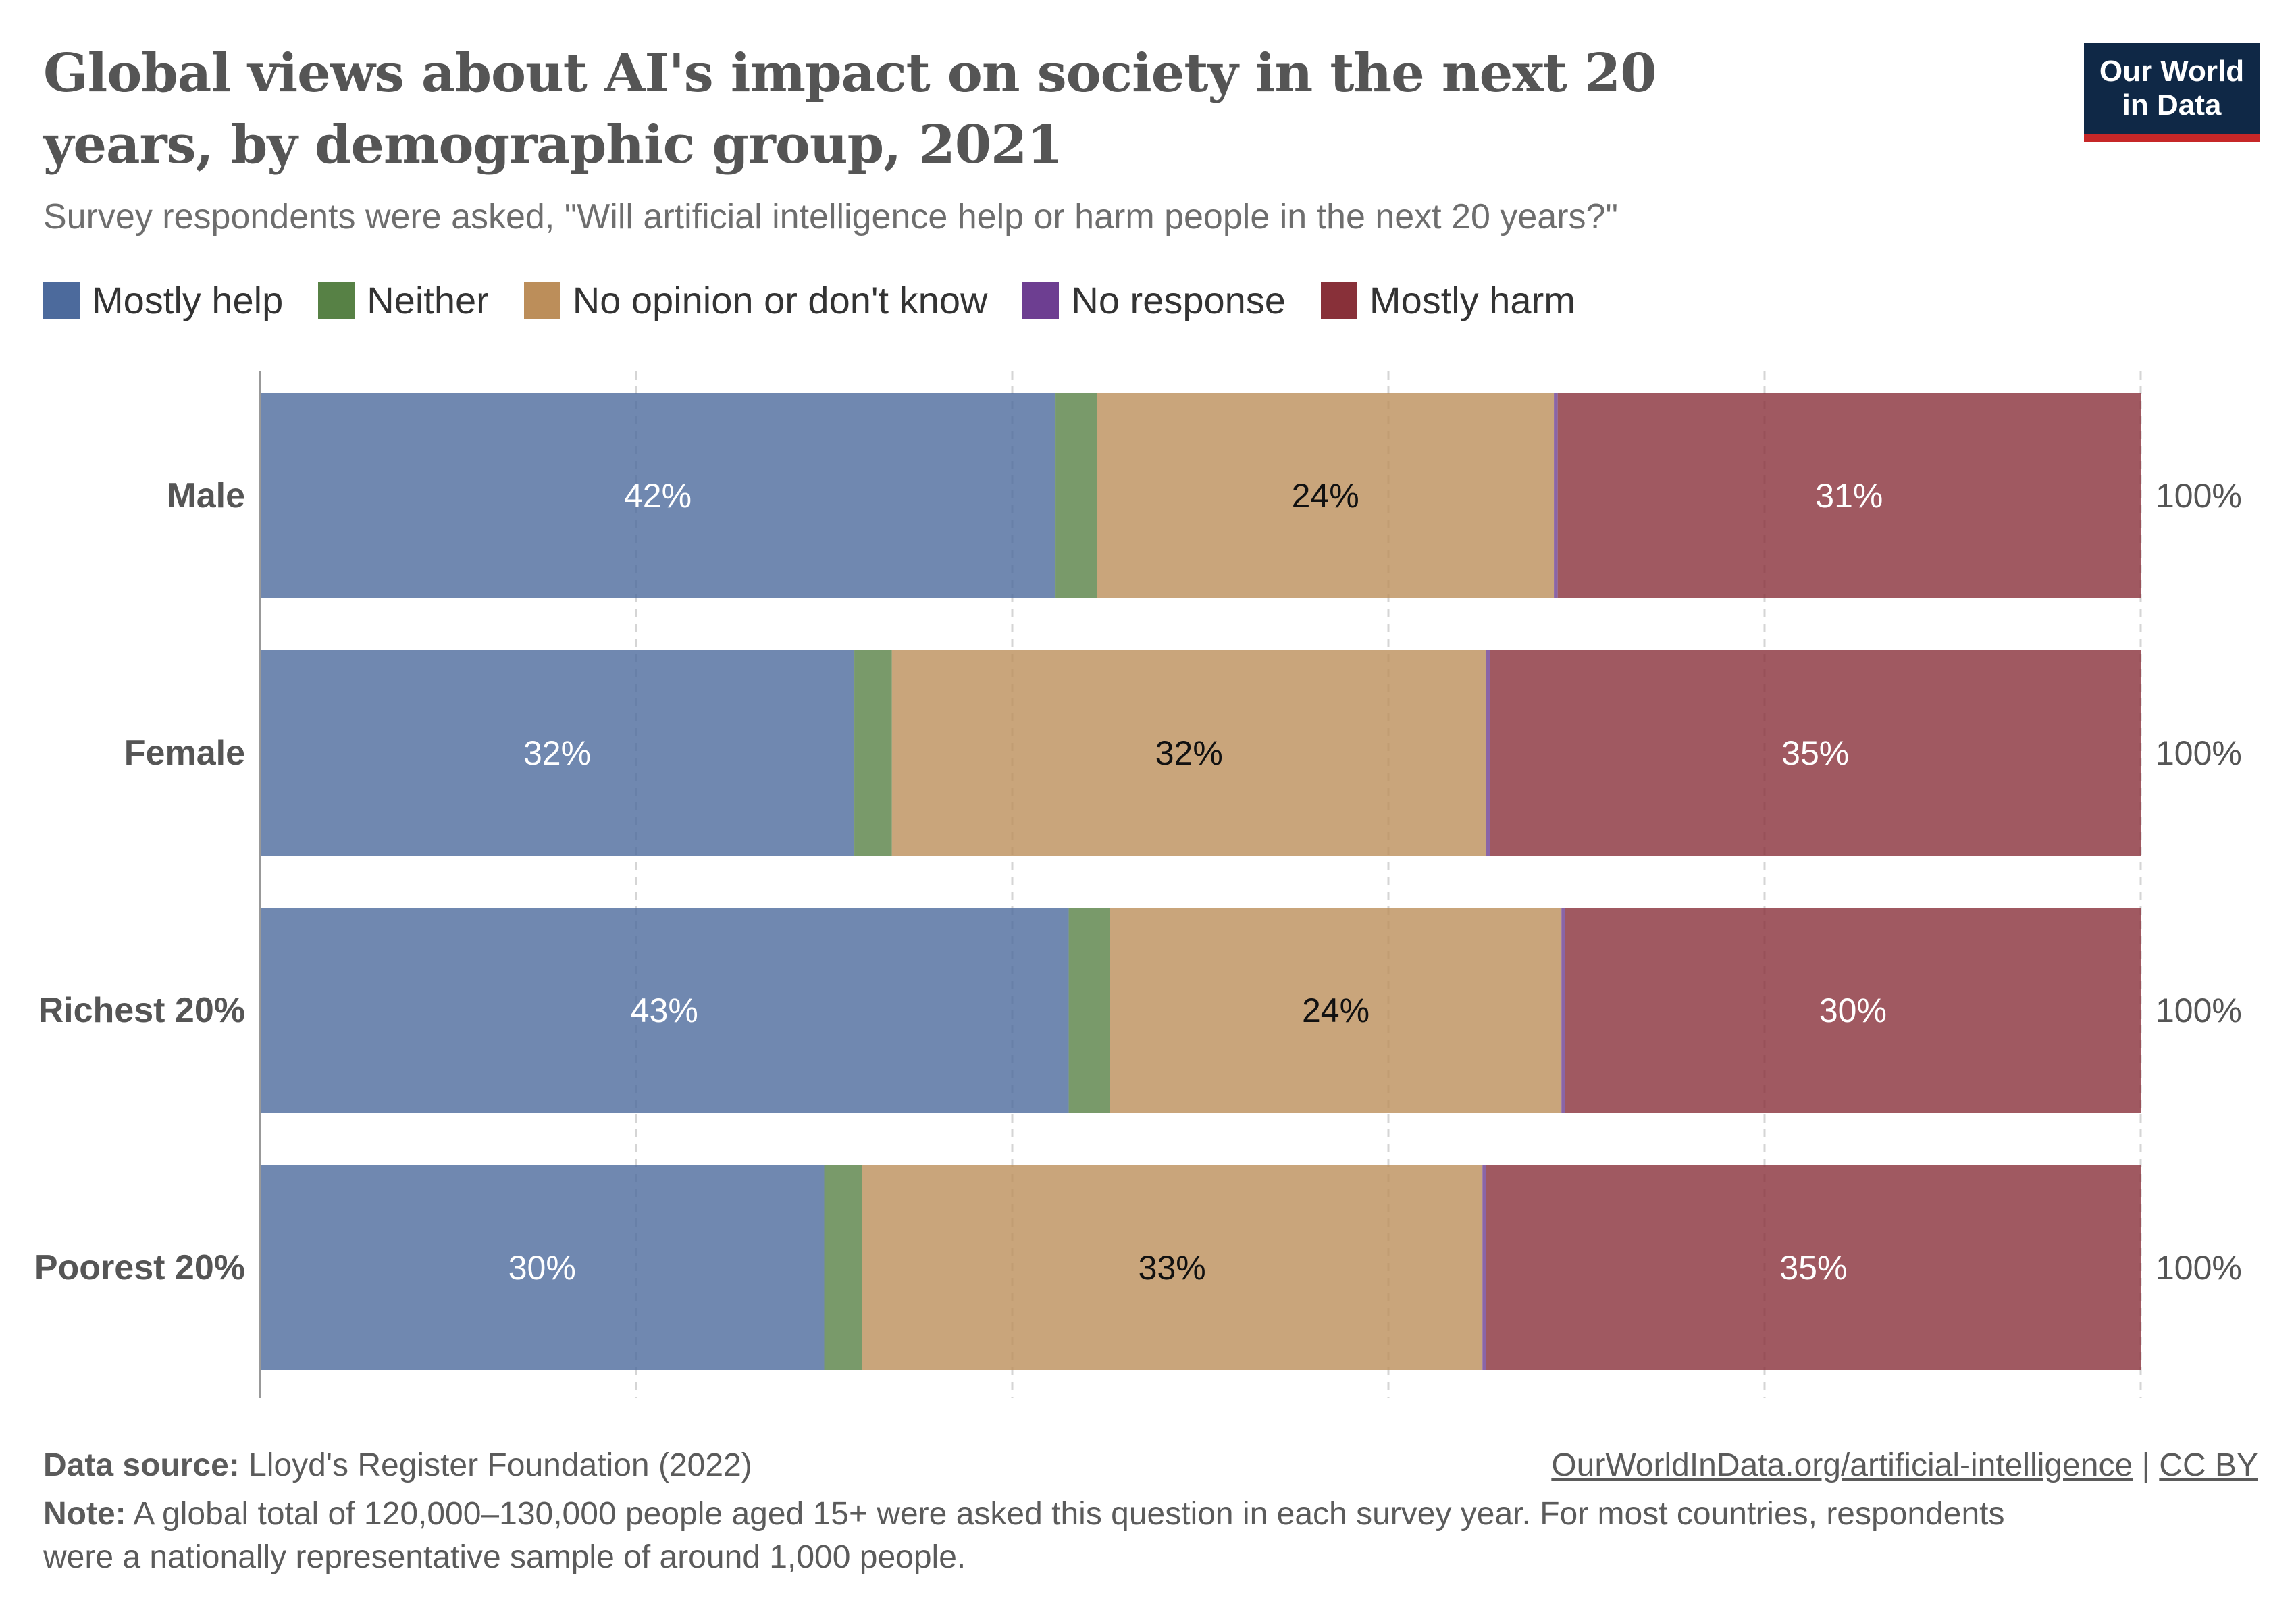 The width and height of the screenshot is (2296, 1621). I want to click on logo-line-1: Our World, so click(2172, 71).